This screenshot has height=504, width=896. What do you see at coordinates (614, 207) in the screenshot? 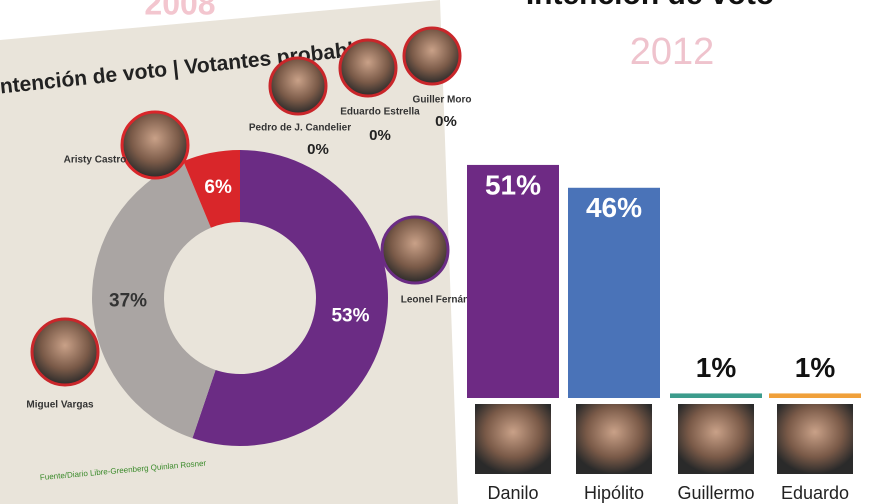
I see `value-label: 46%` at bounding box center [614, 207].